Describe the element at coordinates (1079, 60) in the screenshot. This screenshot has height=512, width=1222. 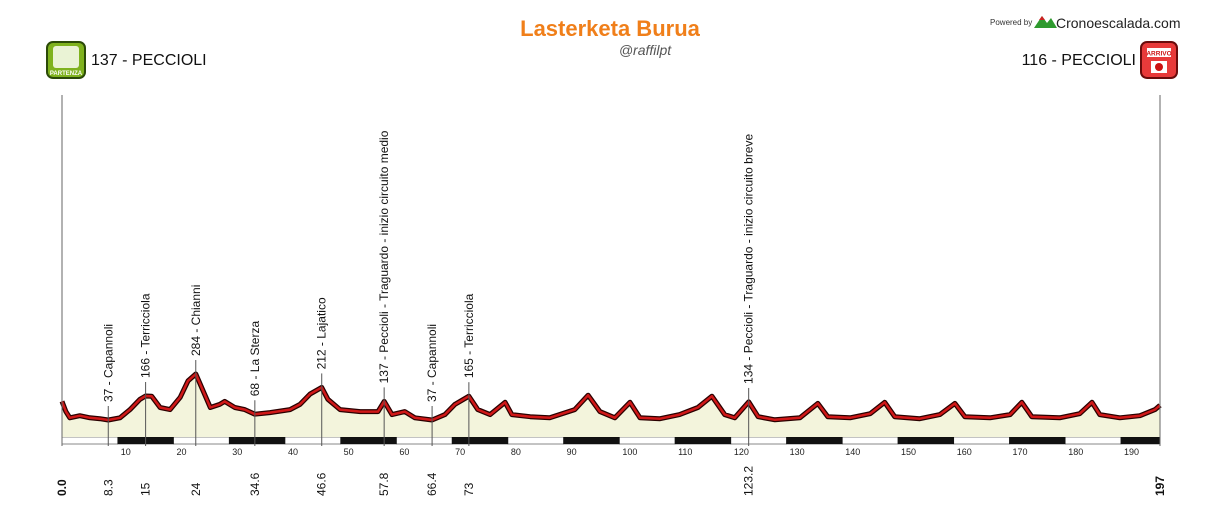
I see `finish-label: 116 - PECCIOLI` at that location.